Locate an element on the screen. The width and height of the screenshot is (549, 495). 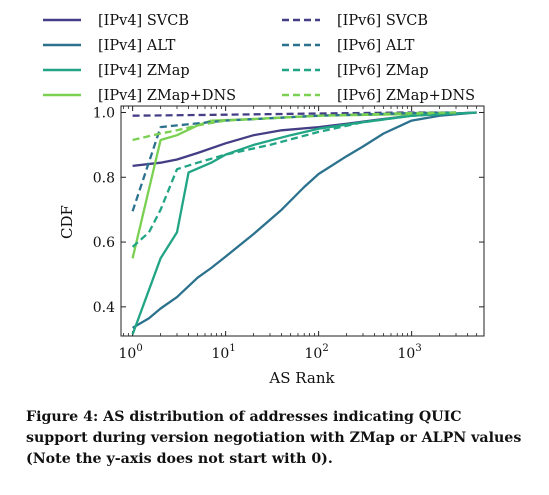
legend-label: [IPv6] ALT is located at coordinates (376, 46).